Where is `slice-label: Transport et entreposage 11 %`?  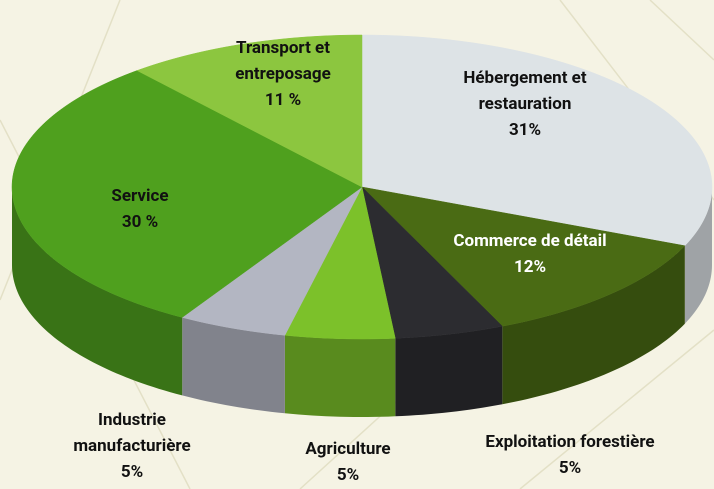 slice-label: Transport et entreposage 11 % is located at coordinates (283, 74).